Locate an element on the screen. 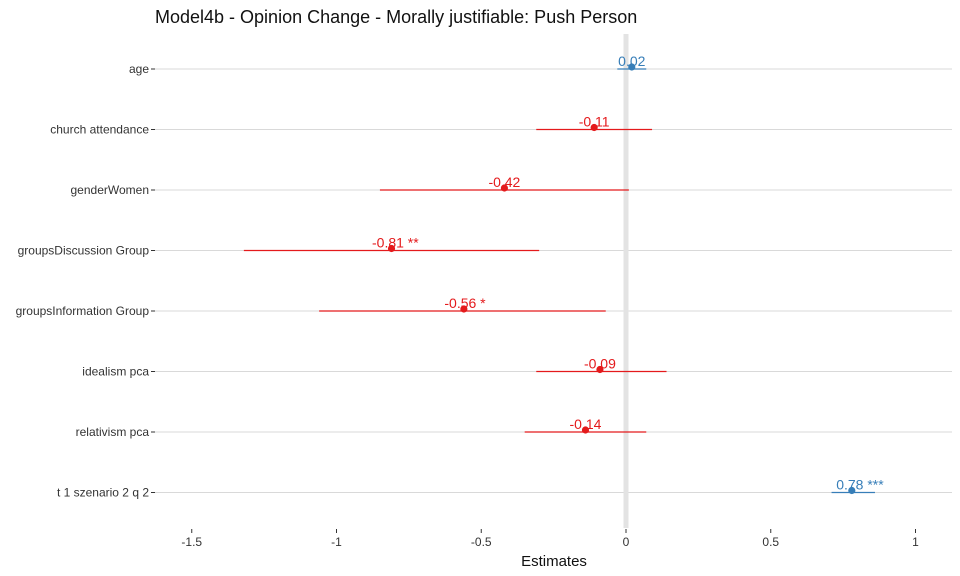 The width and height of the screenshot is (960, 576). y-tick-label: relativism pca is located at coordinates (113, 432).